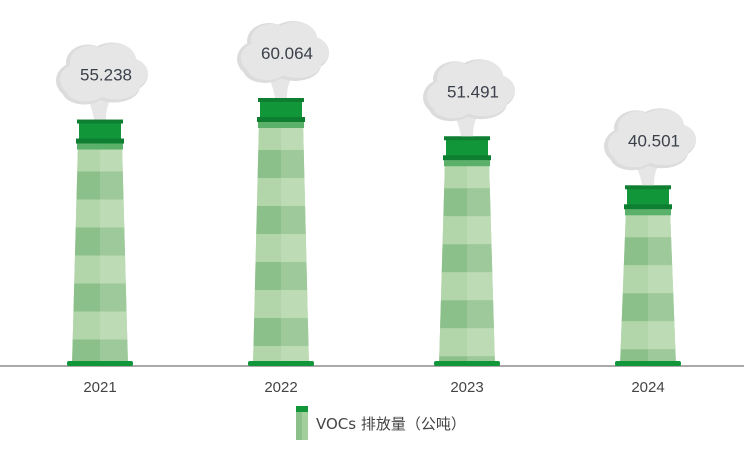  What do you see at coordinates (391, 423) in the screenshot?
I see `legend-label: VOCs 排放量（公吨）` at bounding box center [391, 423].